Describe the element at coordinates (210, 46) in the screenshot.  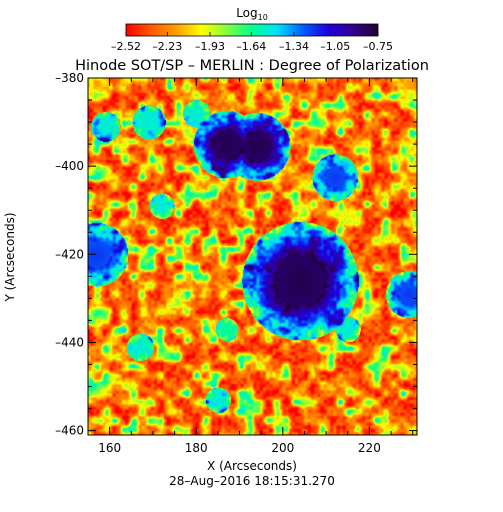
I see `colorbar-tick-label: –1.93` at that location.